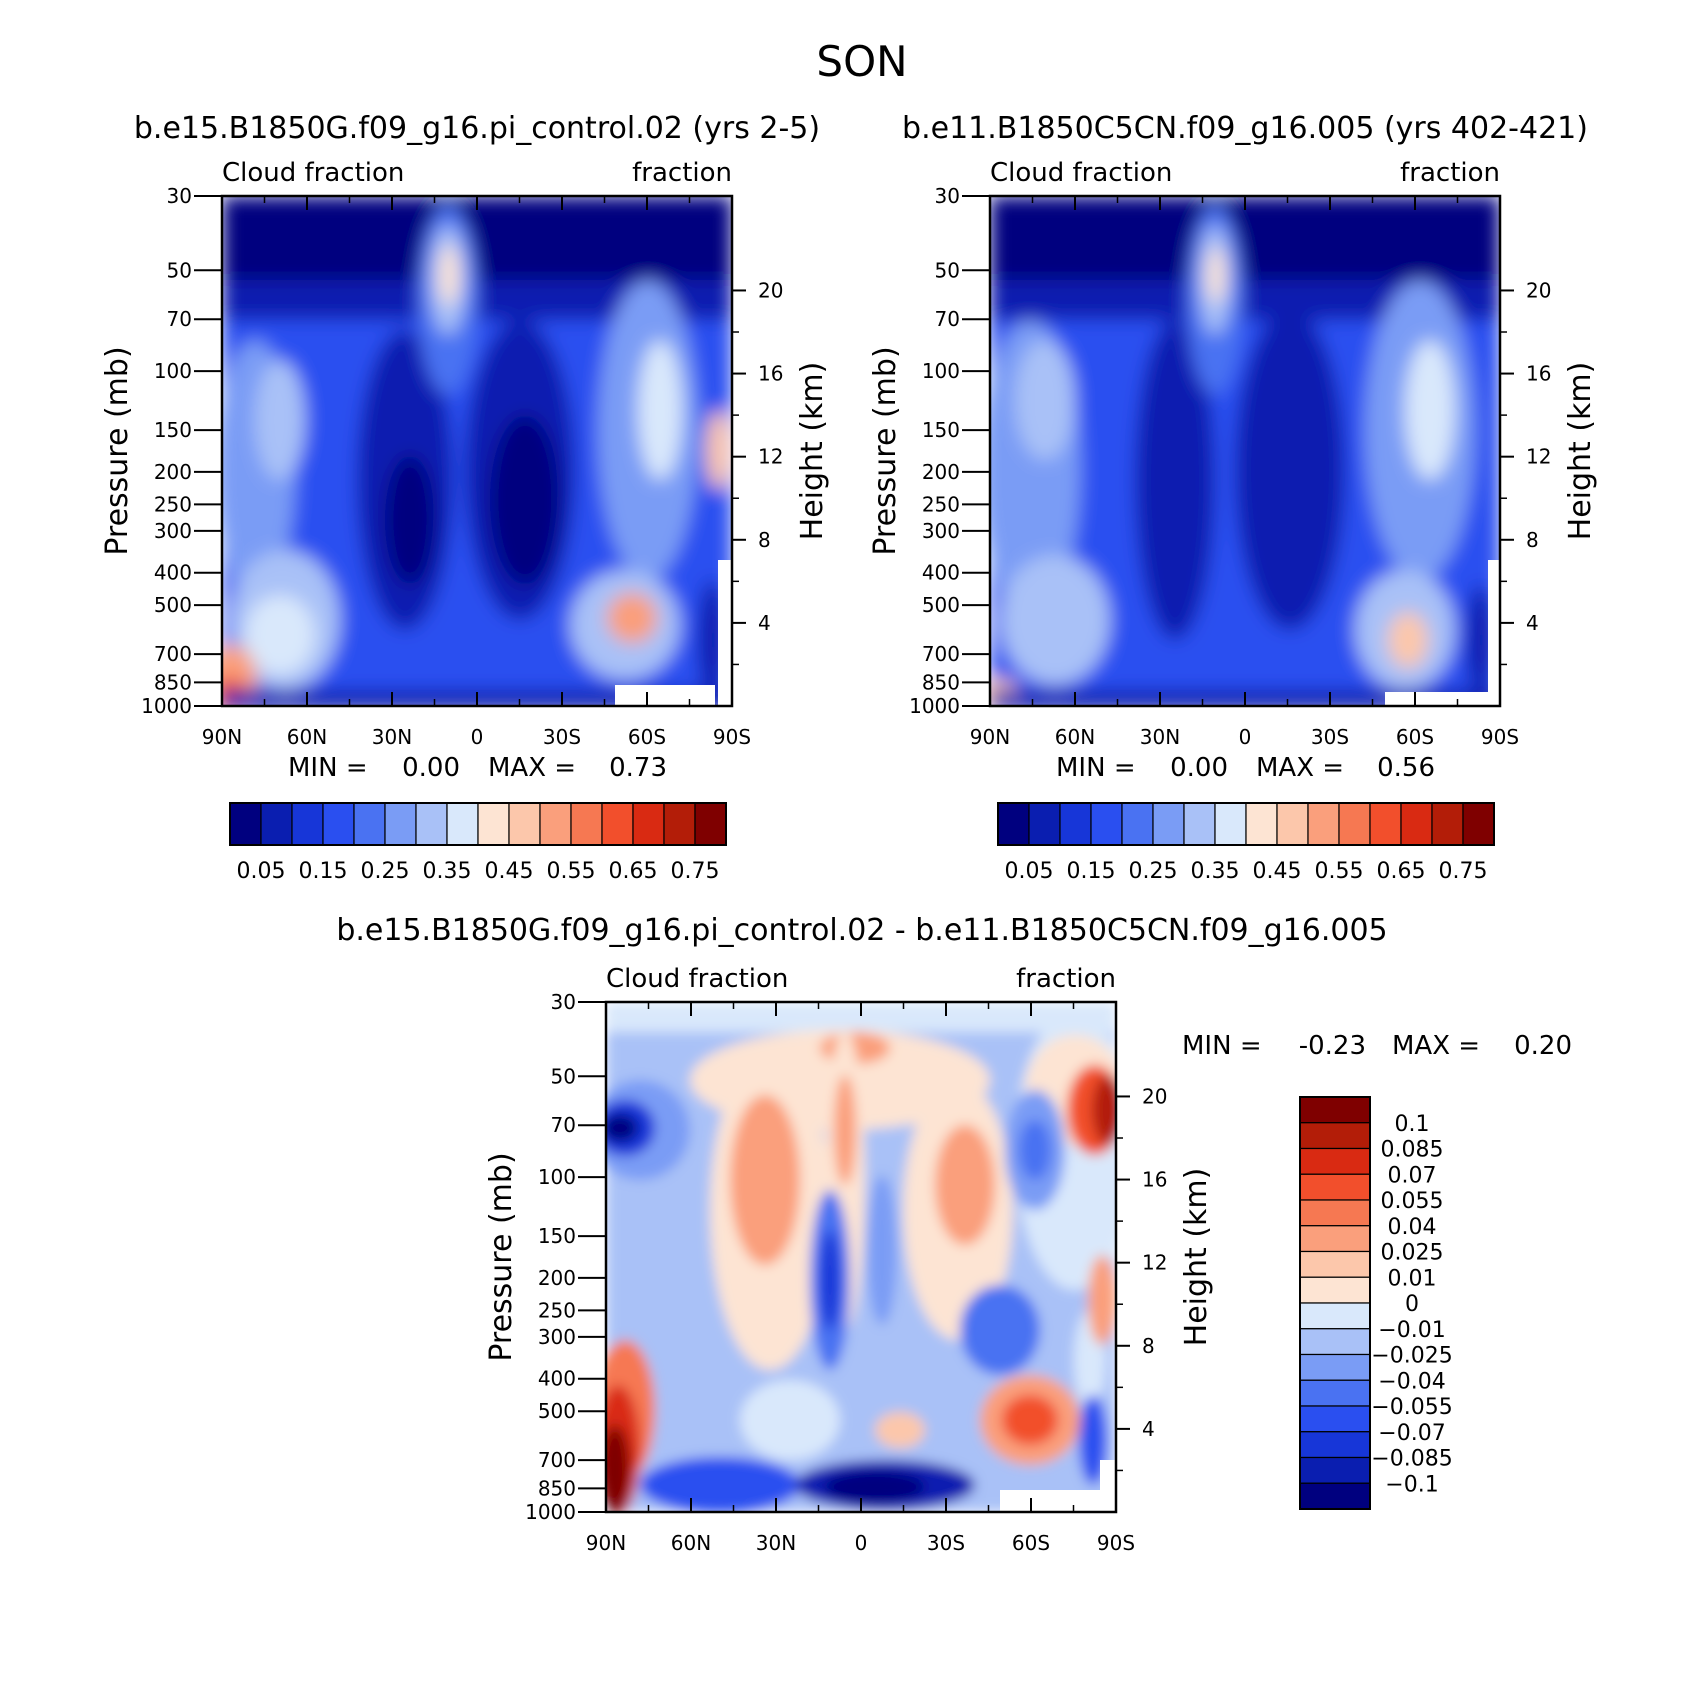 The image size is (1702, 1699). Describe the element at coordinates (1332, 1046) in the screenshot. I see `min-value: -0.23` at that location.